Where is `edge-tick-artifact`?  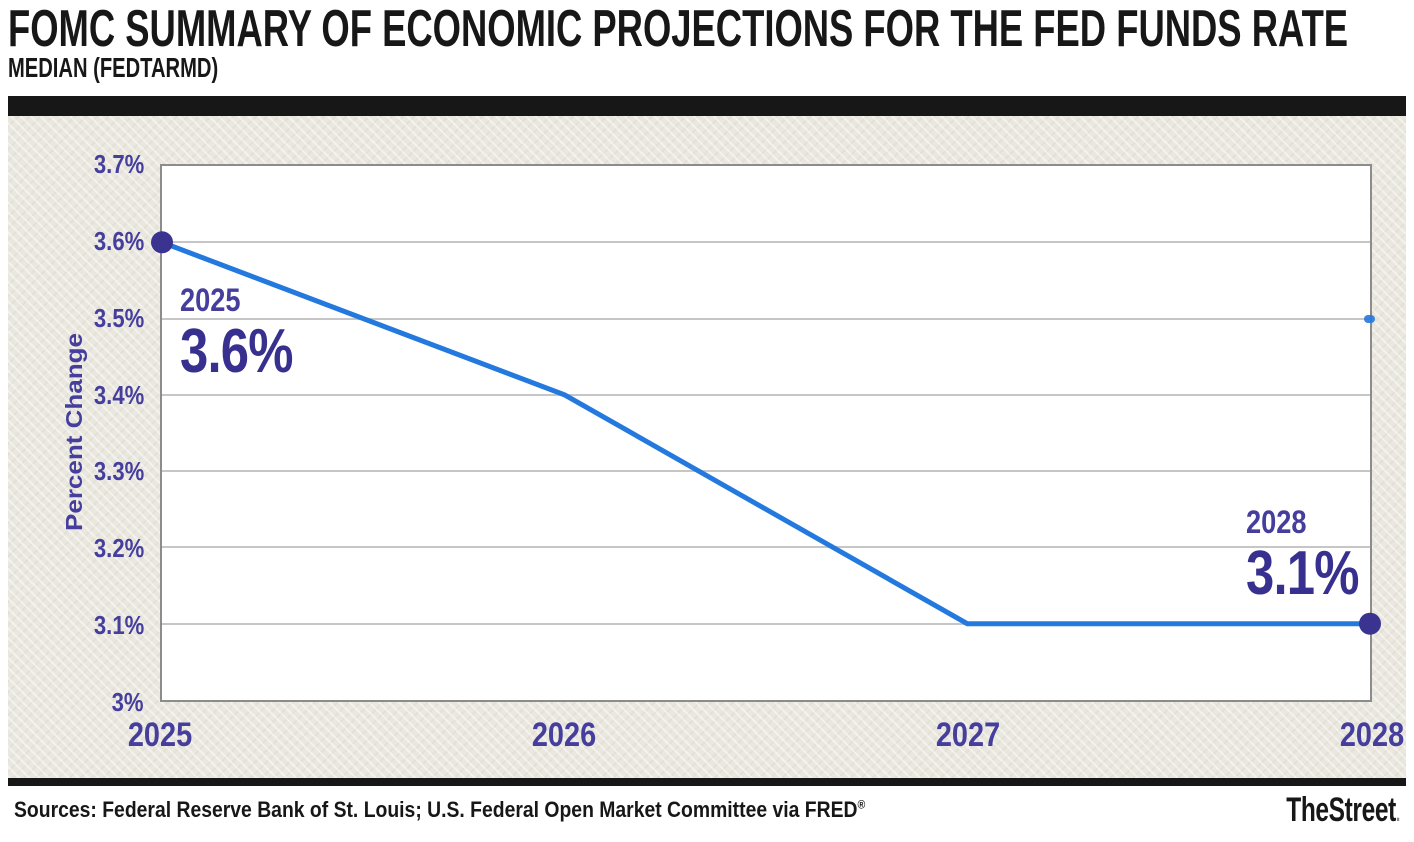 edge-tick-artifact is located at coordinates (1369, 318).